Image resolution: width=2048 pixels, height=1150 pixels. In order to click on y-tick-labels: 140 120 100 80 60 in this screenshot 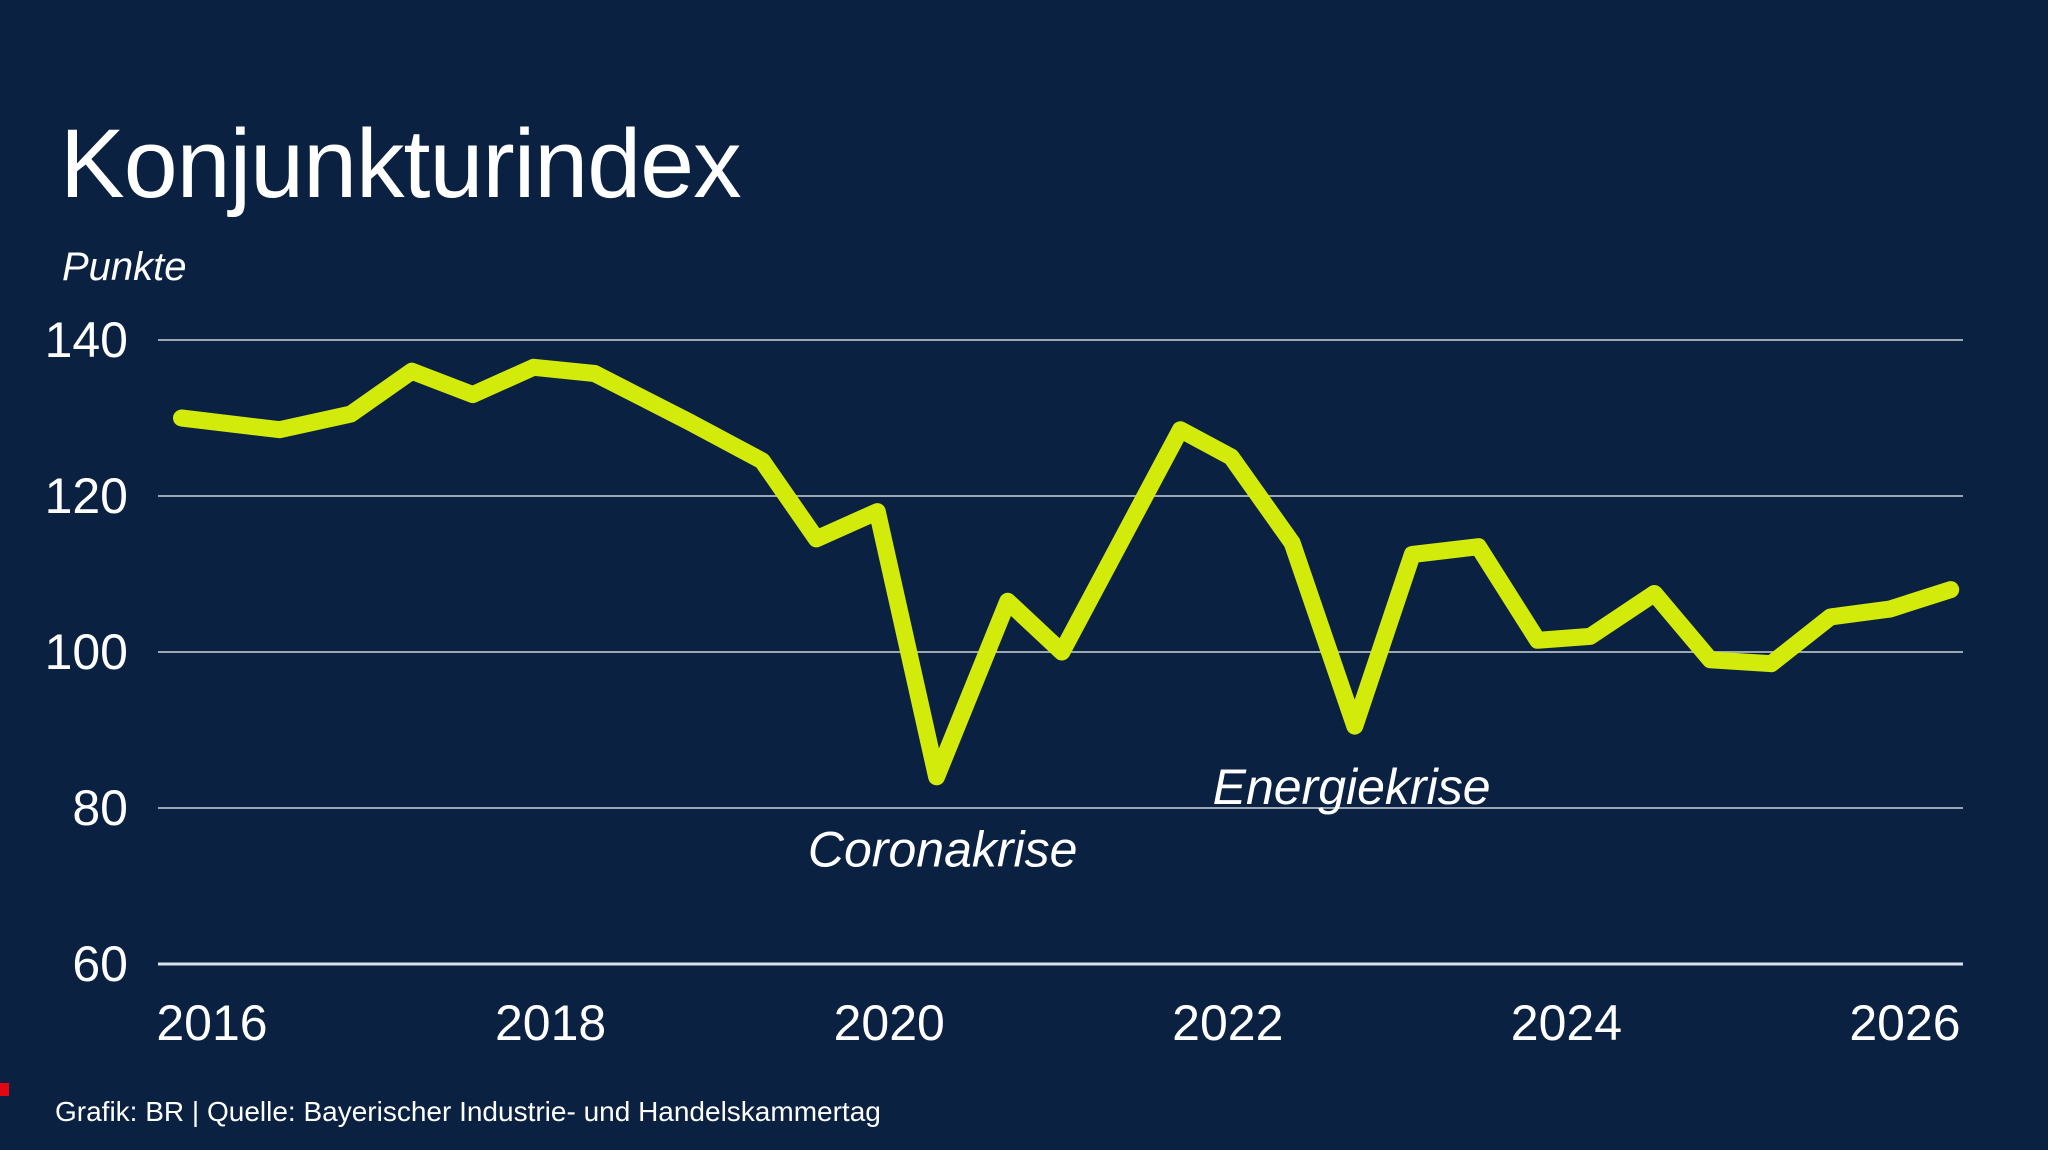, I will do `click(86, 652)`.